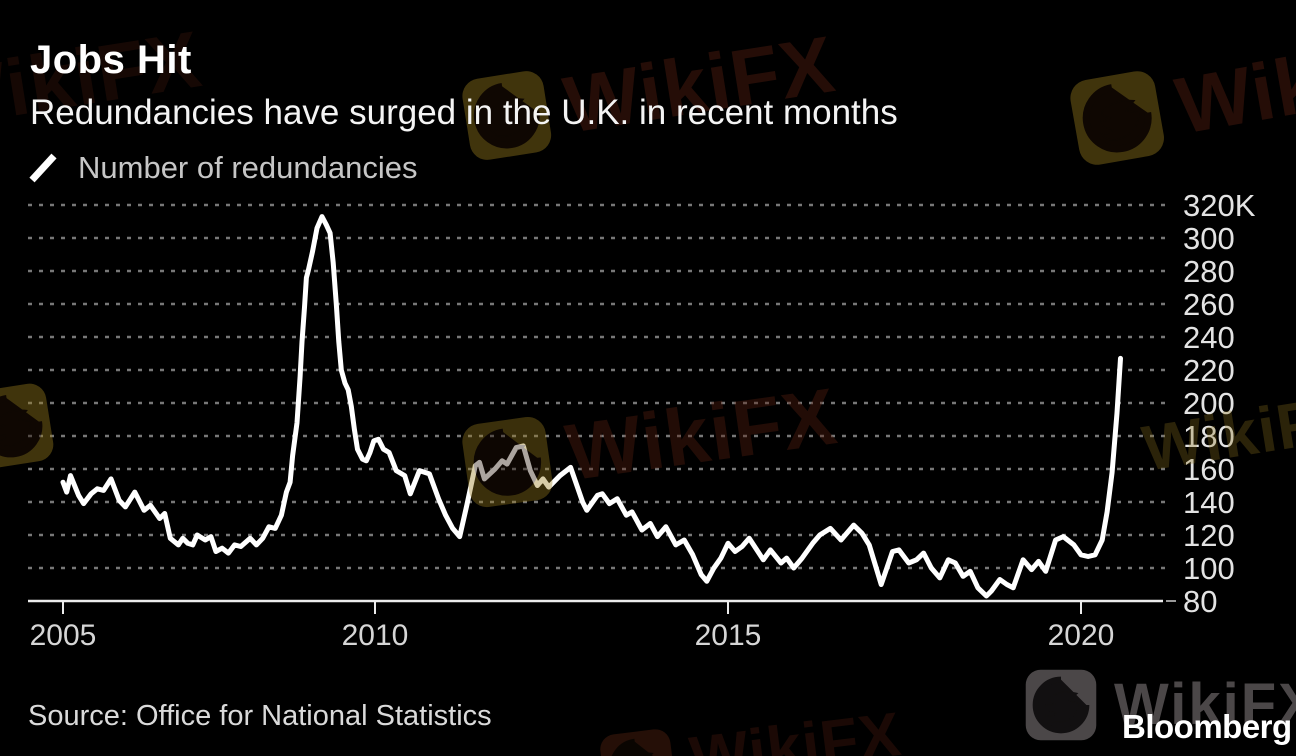 This screenshot has height=756, width=1296. What do you see at coordinates (111, 60) in the screenshot?
I see `page-title: Jobs Hit` at bounding box center [111, 60].